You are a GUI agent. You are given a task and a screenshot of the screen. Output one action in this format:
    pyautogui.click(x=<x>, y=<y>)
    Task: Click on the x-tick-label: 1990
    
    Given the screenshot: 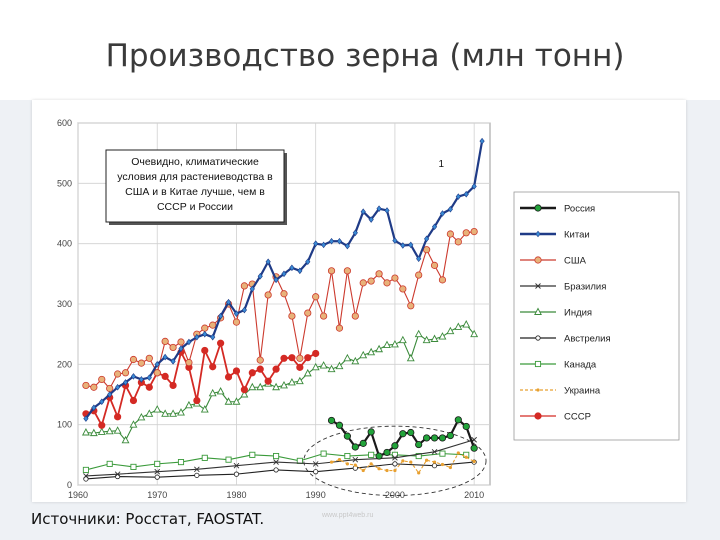 What is the action you would take?
    pyautogui.click(x=316, y=495)
    